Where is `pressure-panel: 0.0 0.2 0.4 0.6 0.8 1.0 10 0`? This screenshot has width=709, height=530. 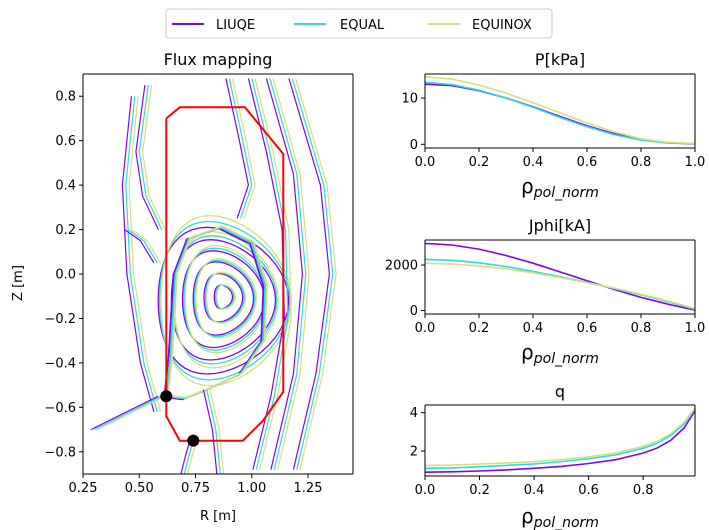 pressure-panel: 0.0 0.2 0.4 0.6 0.8 1.0 10 0 is located at coordinates (553, 121).